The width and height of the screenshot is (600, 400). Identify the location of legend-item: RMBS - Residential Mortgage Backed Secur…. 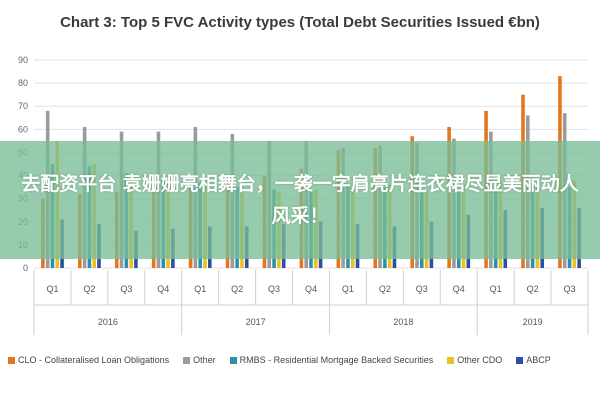
(331, 360).